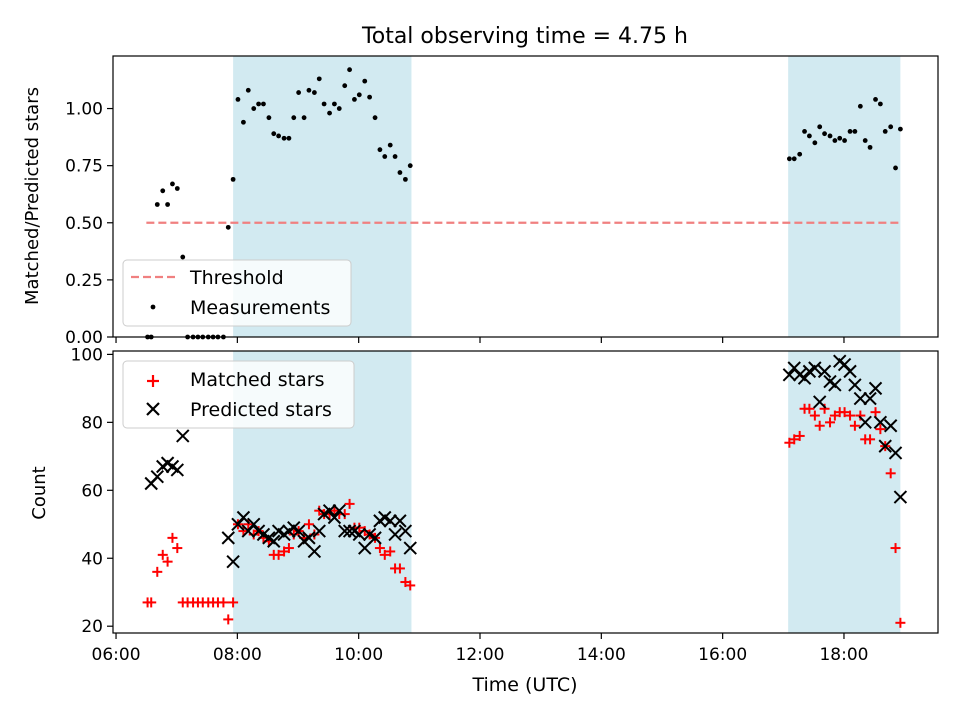 This screenshot has height=720, width=960. Describe the element at coordinates (32, 196) in the screenshot. I see `ratio-y-axis-label: Matched/Predicted stars` at that location.